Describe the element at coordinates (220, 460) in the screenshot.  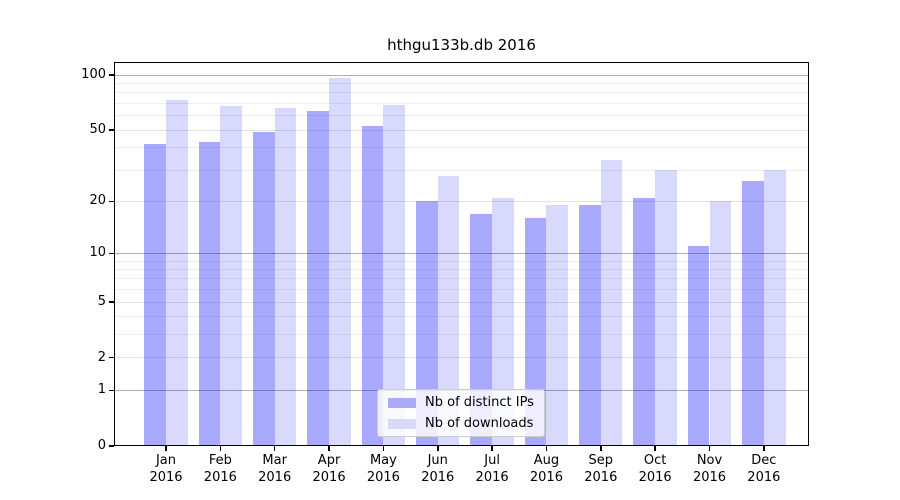
I see `x-tick-month: Feb` at that location.